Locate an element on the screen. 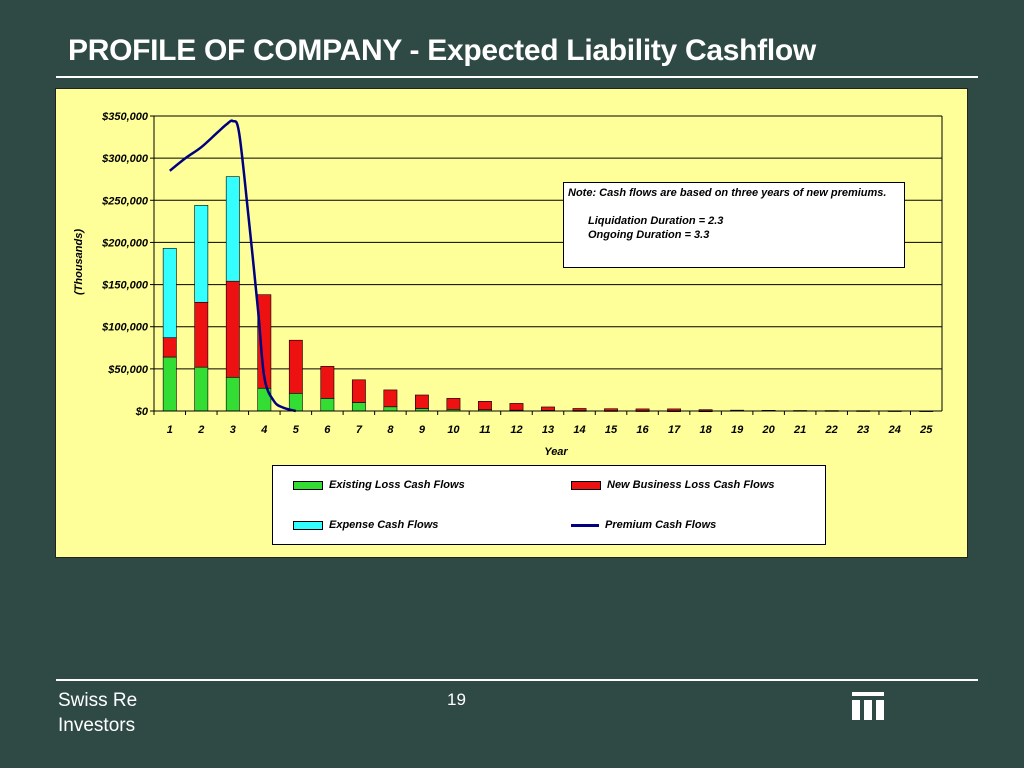  legend-item-existing-loss: Existing Loss Cash Flows is located at coordinates (379, 485).